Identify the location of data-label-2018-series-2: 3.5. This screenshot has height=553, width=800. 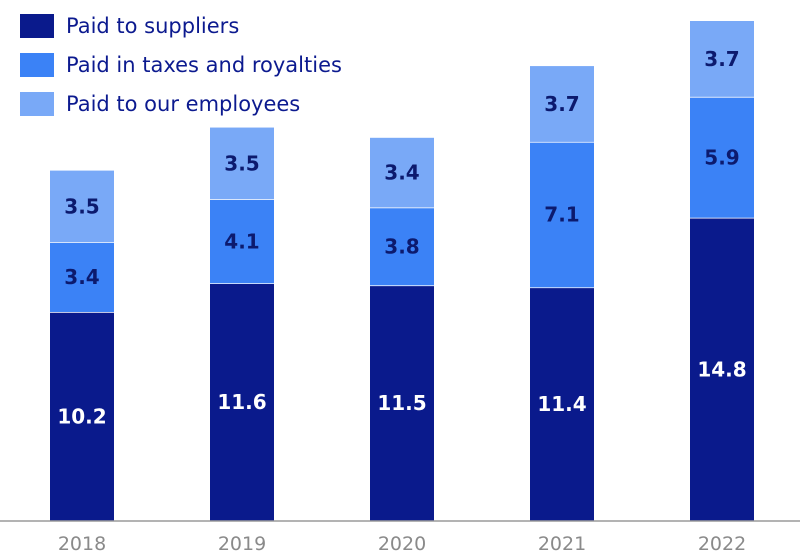
(81, 206).